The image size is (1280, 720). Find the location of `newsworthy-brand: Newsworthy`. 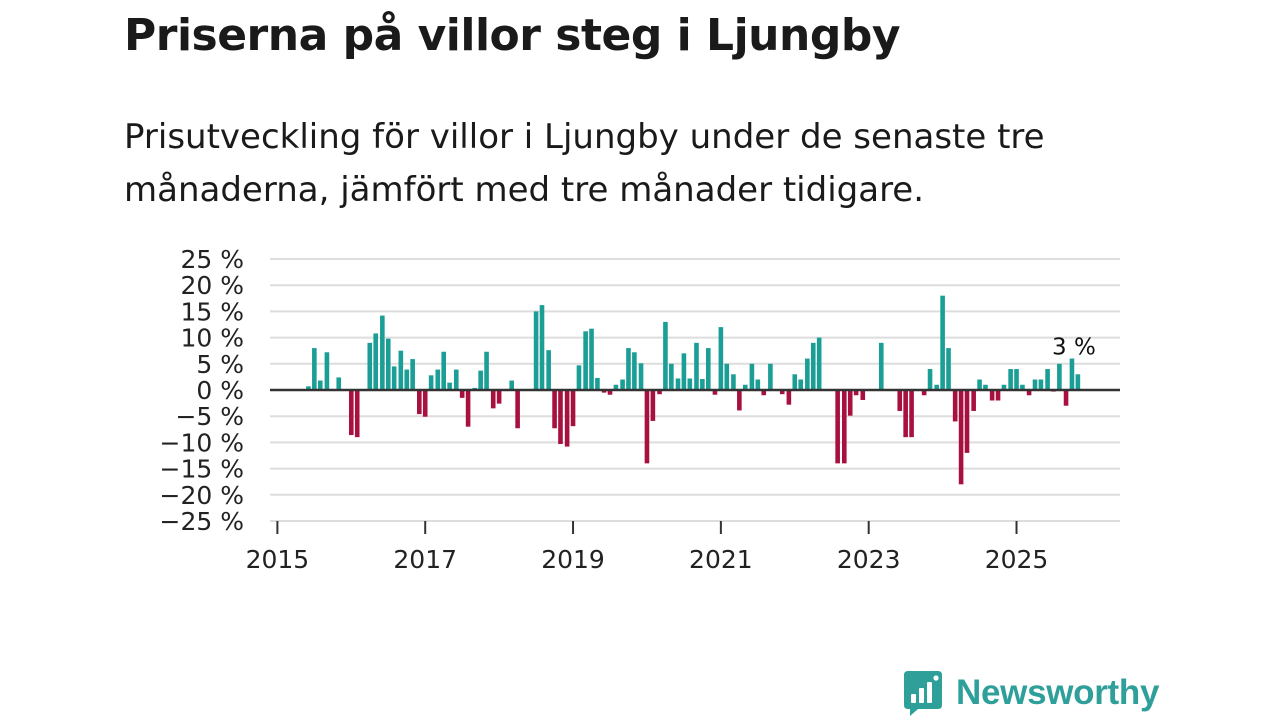

newsworthy-brand: Newsworthy is located at coordinates (1030, 693).